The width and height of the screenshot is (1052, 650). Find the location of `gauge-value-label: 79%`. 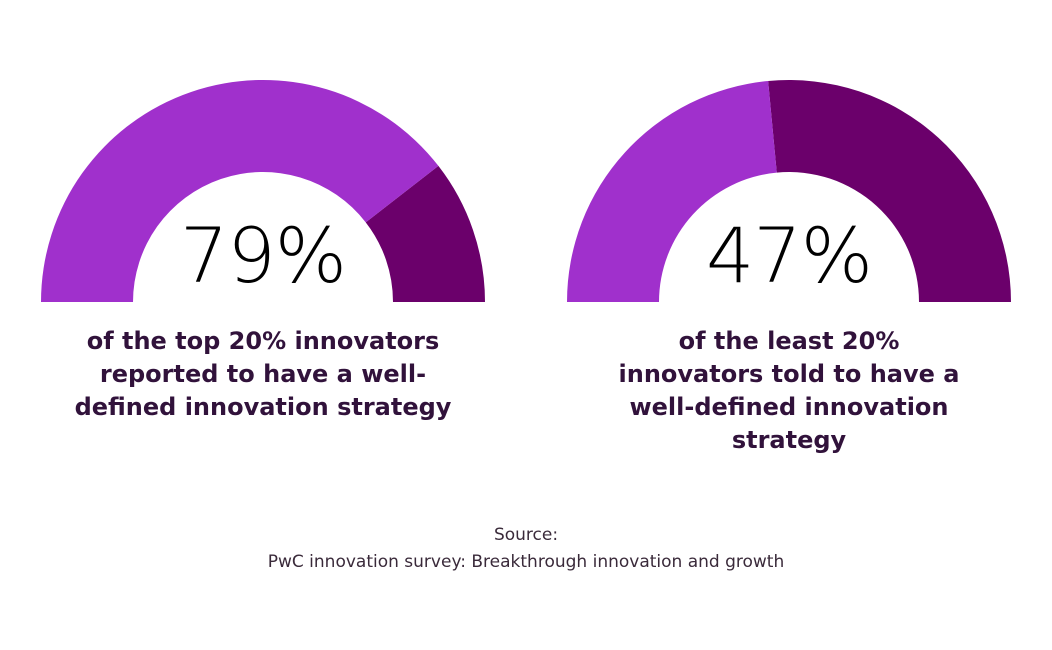

gauge-value-label: 79% is located at coordinates (263, 255).